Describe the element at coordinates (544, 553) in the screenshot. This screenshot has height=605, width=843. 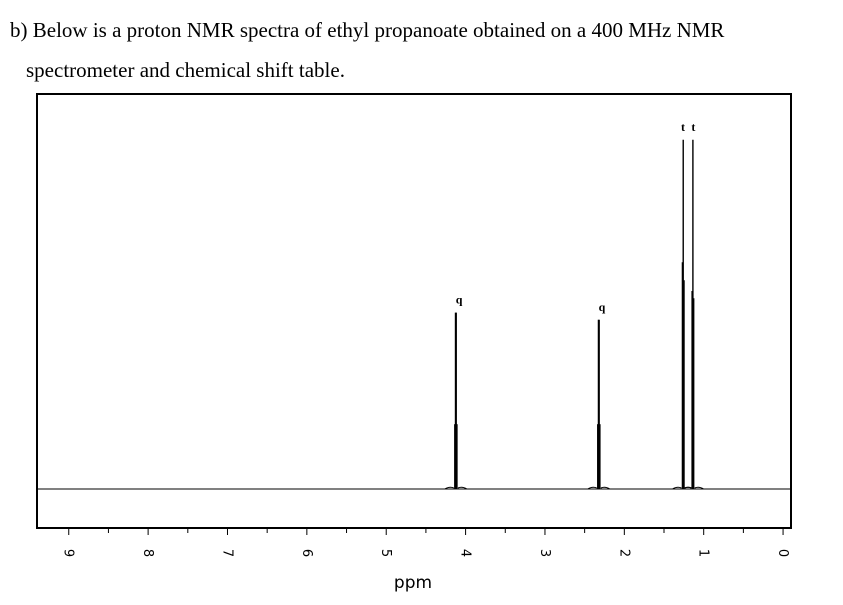
I see `tick-label: 3` at that location.